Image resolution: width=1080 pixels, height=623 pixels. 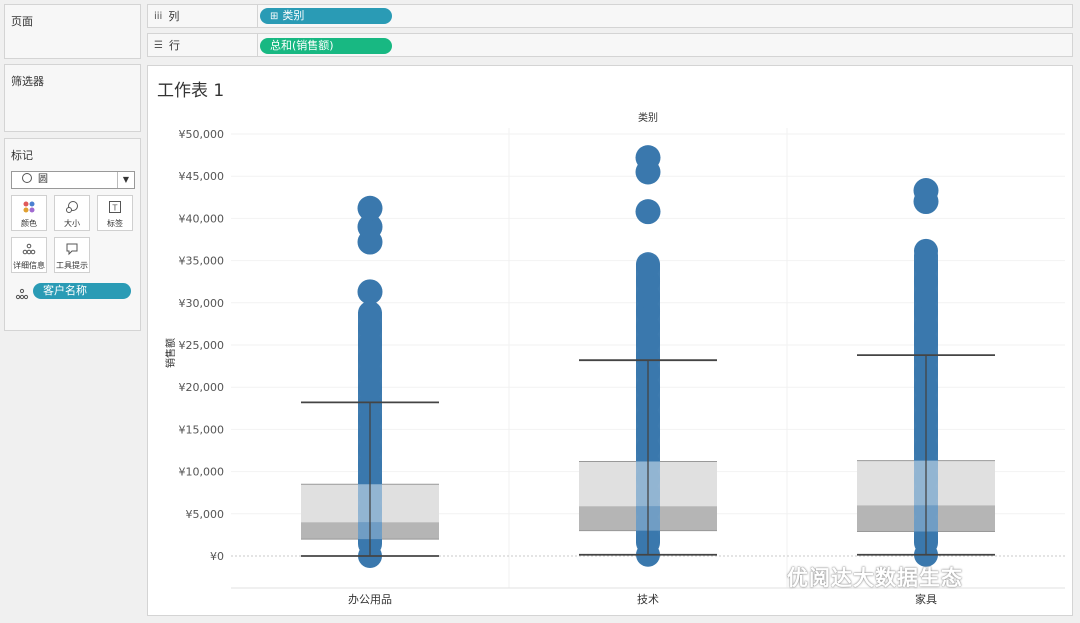 What do you see at coordinates (27, 178) in the screenshot?
I see `circle-mark-icon` at bounding box center [27, 178].